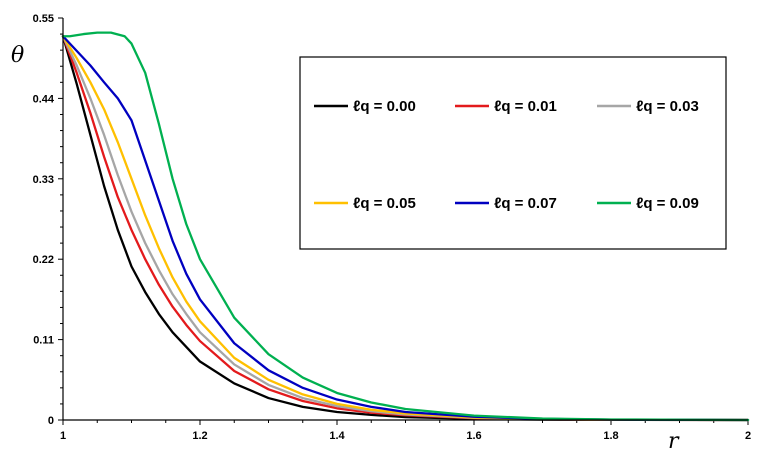 The image size is (767, 462). What do you see at coordinates (43, 19) in the screenshot?
I see `y-tick-label: 0.55` at bounding box center [43, 19].